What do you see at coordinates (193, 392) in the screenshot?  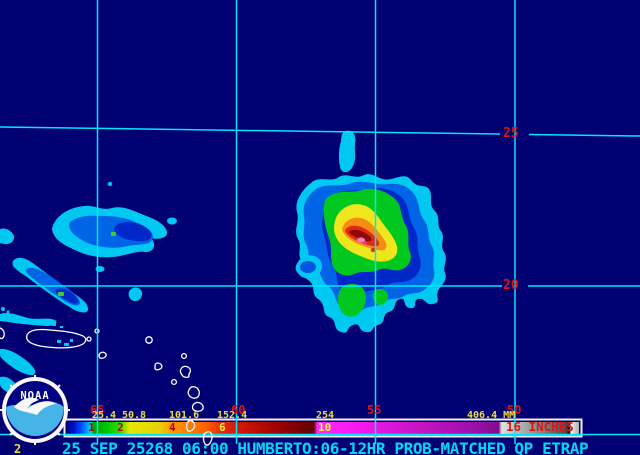 I see `coast-island-dominica` at bounding box center [193, 392].